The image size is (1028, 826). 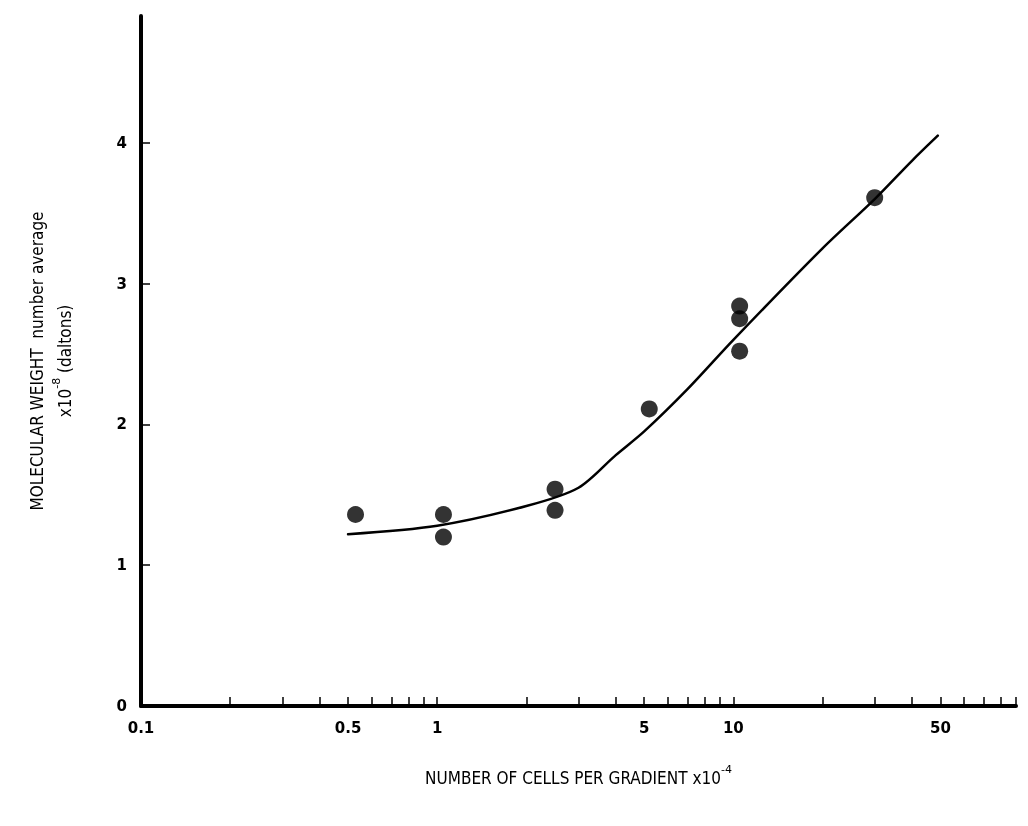 What do you see at coordinates (121, 424) in the screenshot?
I see `y-tick-label: 2` at bounding box center [121, 424].